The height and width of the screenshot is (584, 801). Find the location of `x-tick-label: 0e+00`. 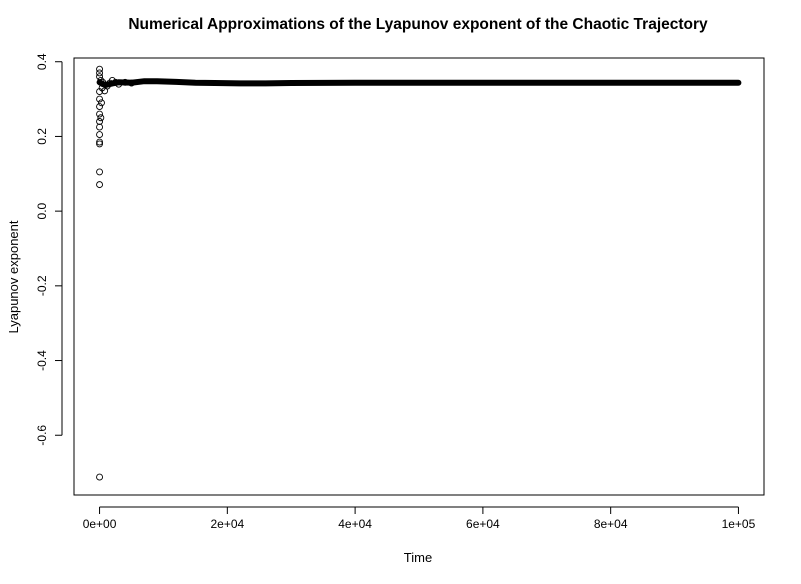

x-tick-label: 0e+00 is located at coordinates (100, 524).